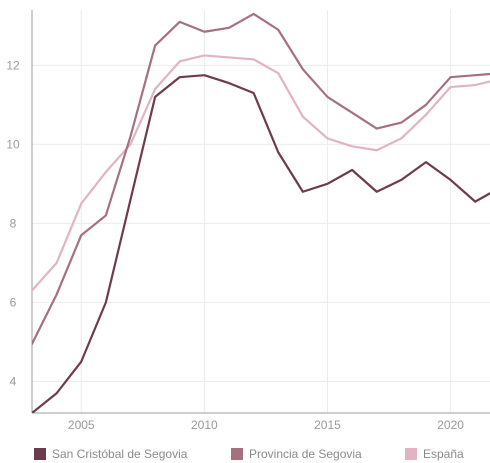 The image size is (490, 463). I want to click on legend-item: Provincia de Segovia, so click(296, 454).